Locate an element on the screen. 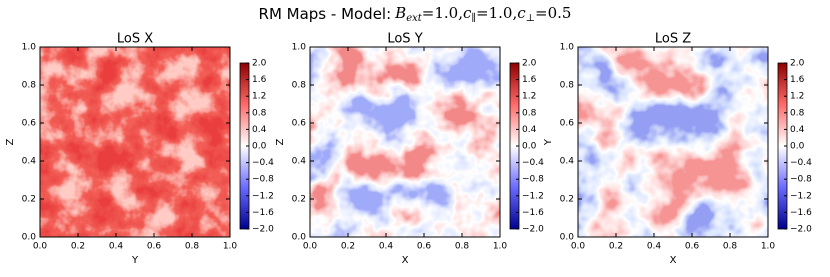 The height and width of the screenshot is (277, 830). panel-title: LoS Z is located at coordinates (673, 39).